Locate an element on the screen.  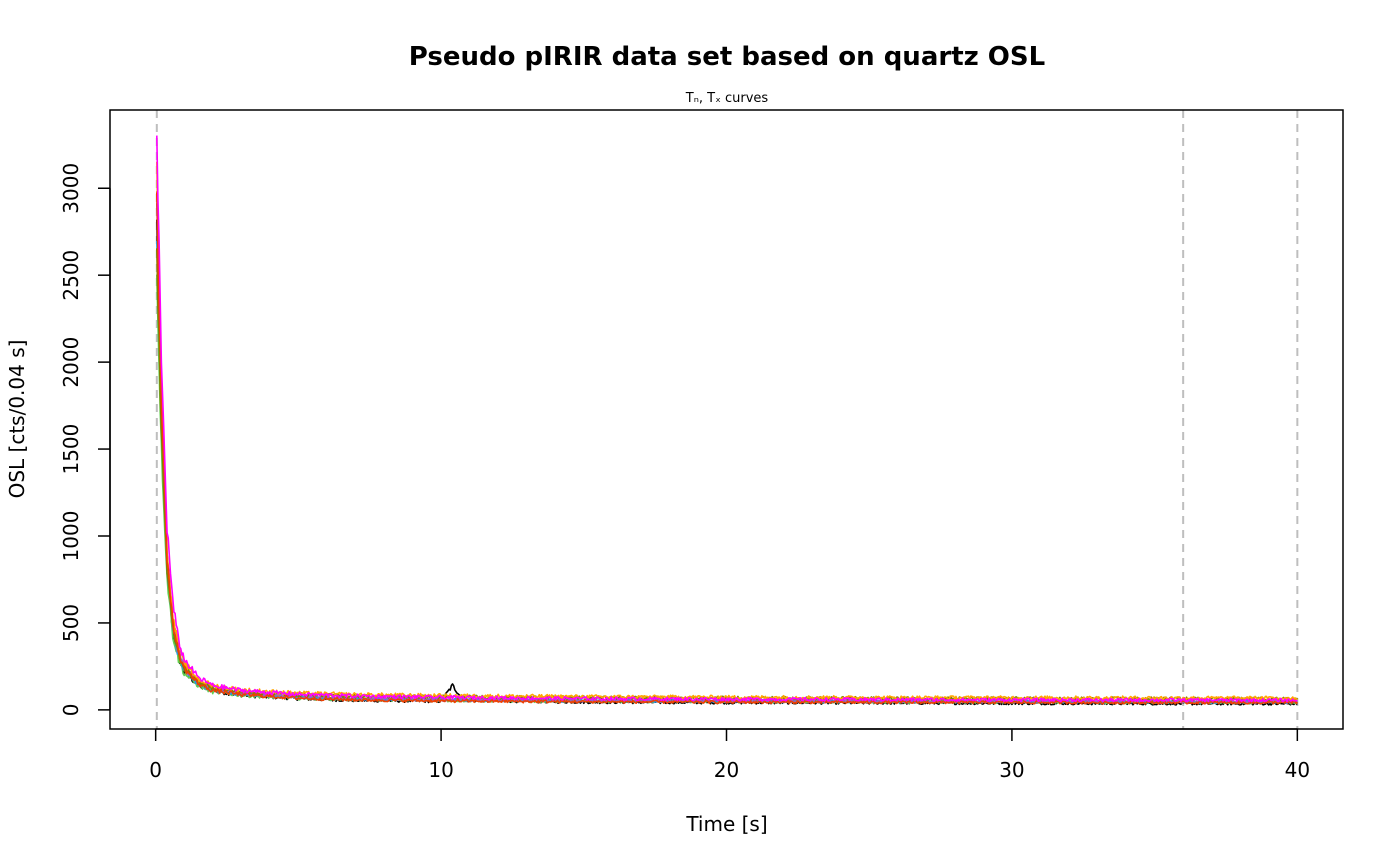
x-tick-label: 30 is located at coordinates (1011, 770).